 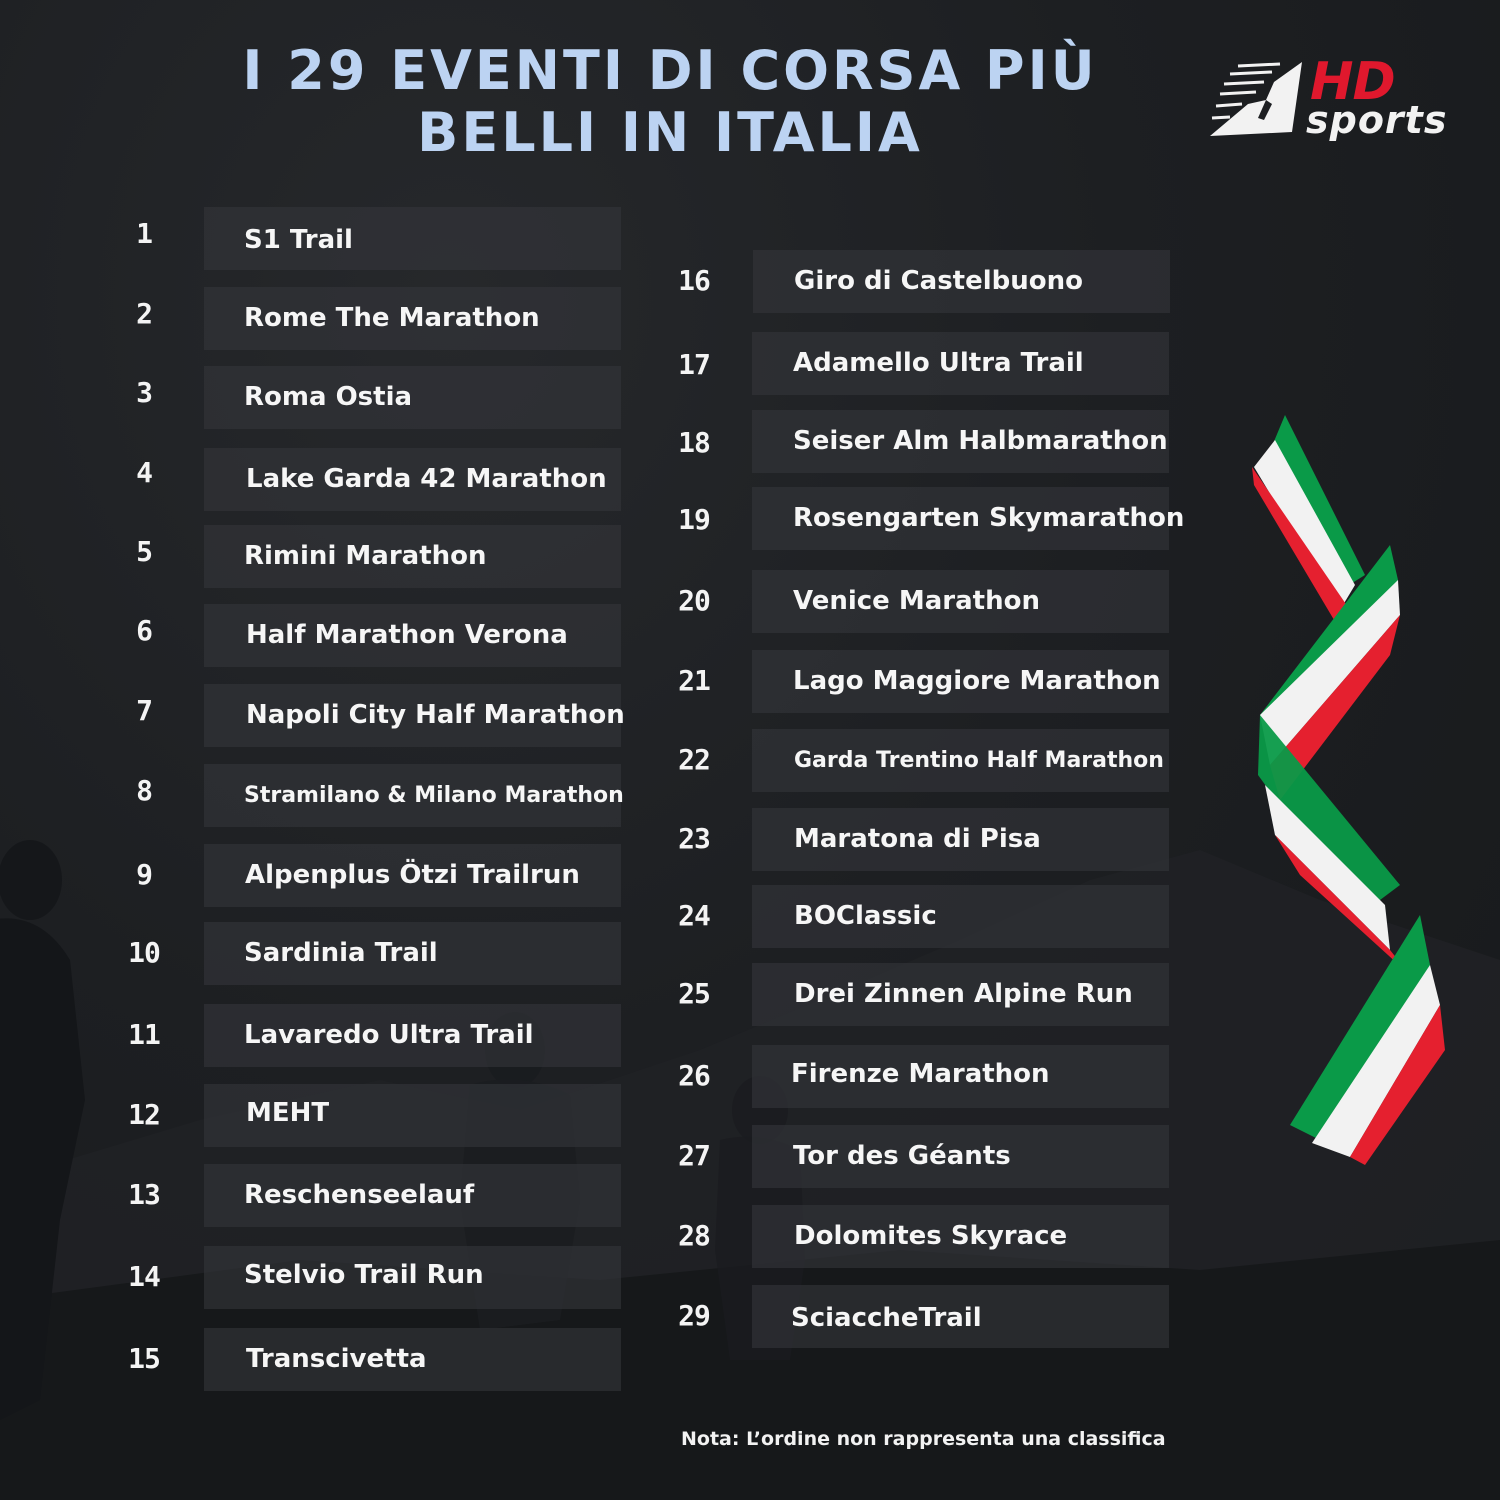 I want to click on event-box: Firenze Marathon, so click(x=960, y=1076).